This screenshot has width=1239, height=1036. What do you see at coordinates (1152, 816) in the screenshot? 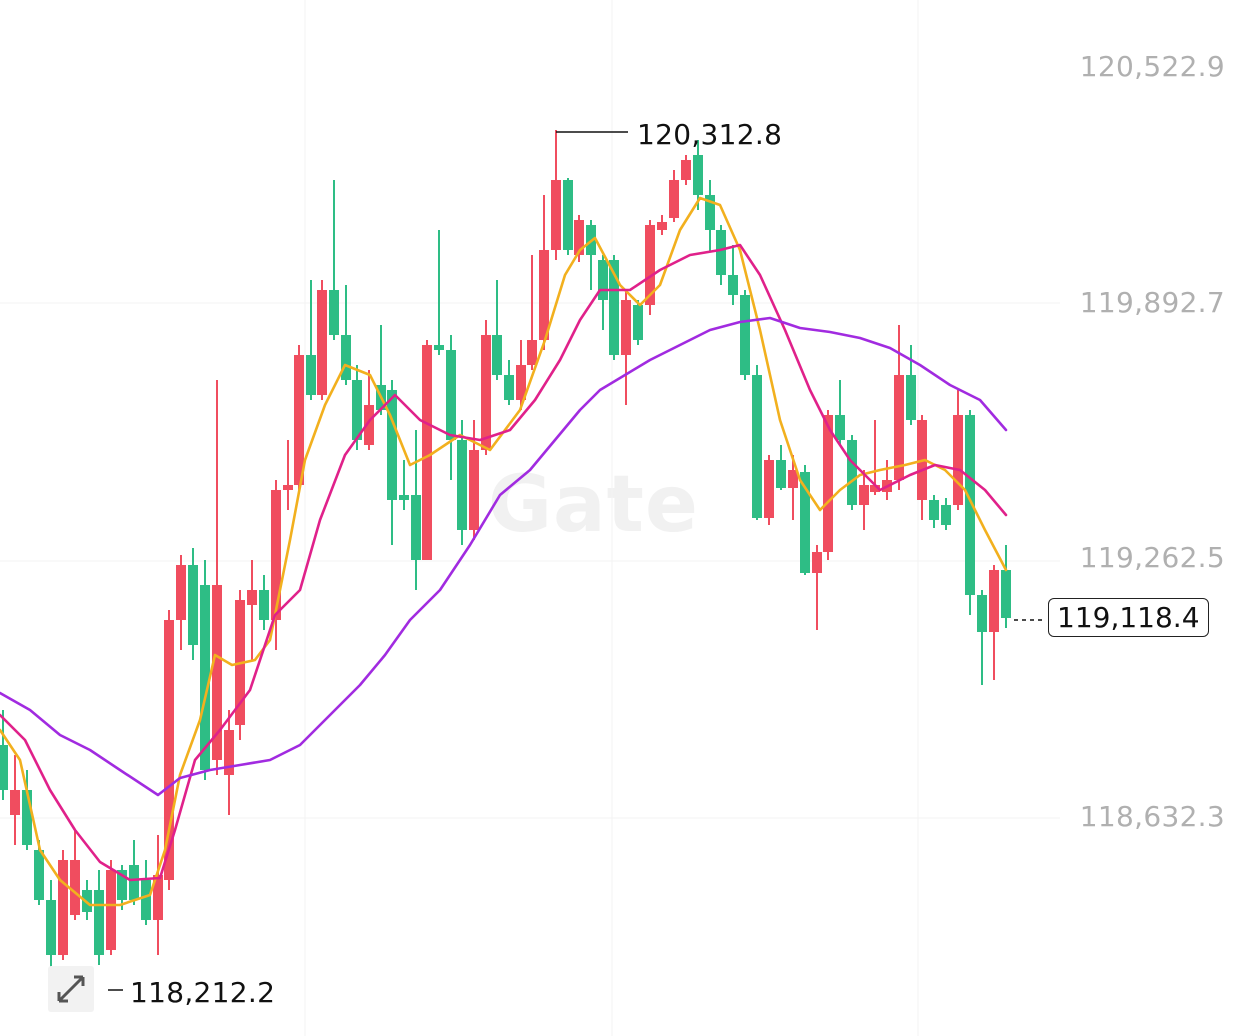
I see `price-axis-label-4: 118,632.3` at bounding box center [1152, 816].